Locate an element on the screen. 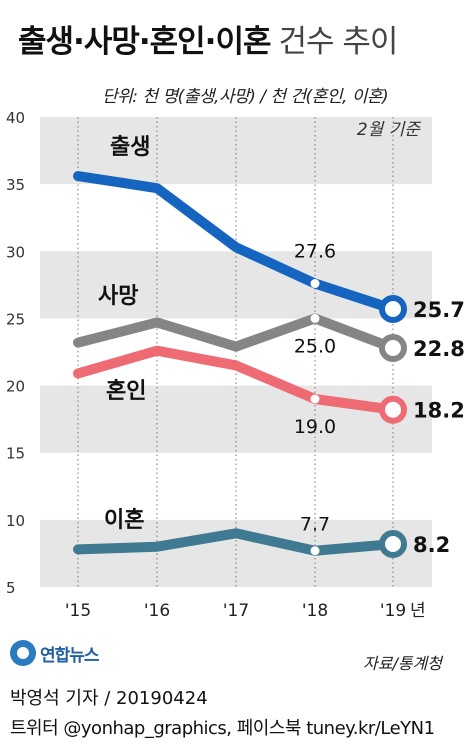 The height and width of the screenshot is (750, 476). y-tick-label: 25 is located at coordinates (15, 319).